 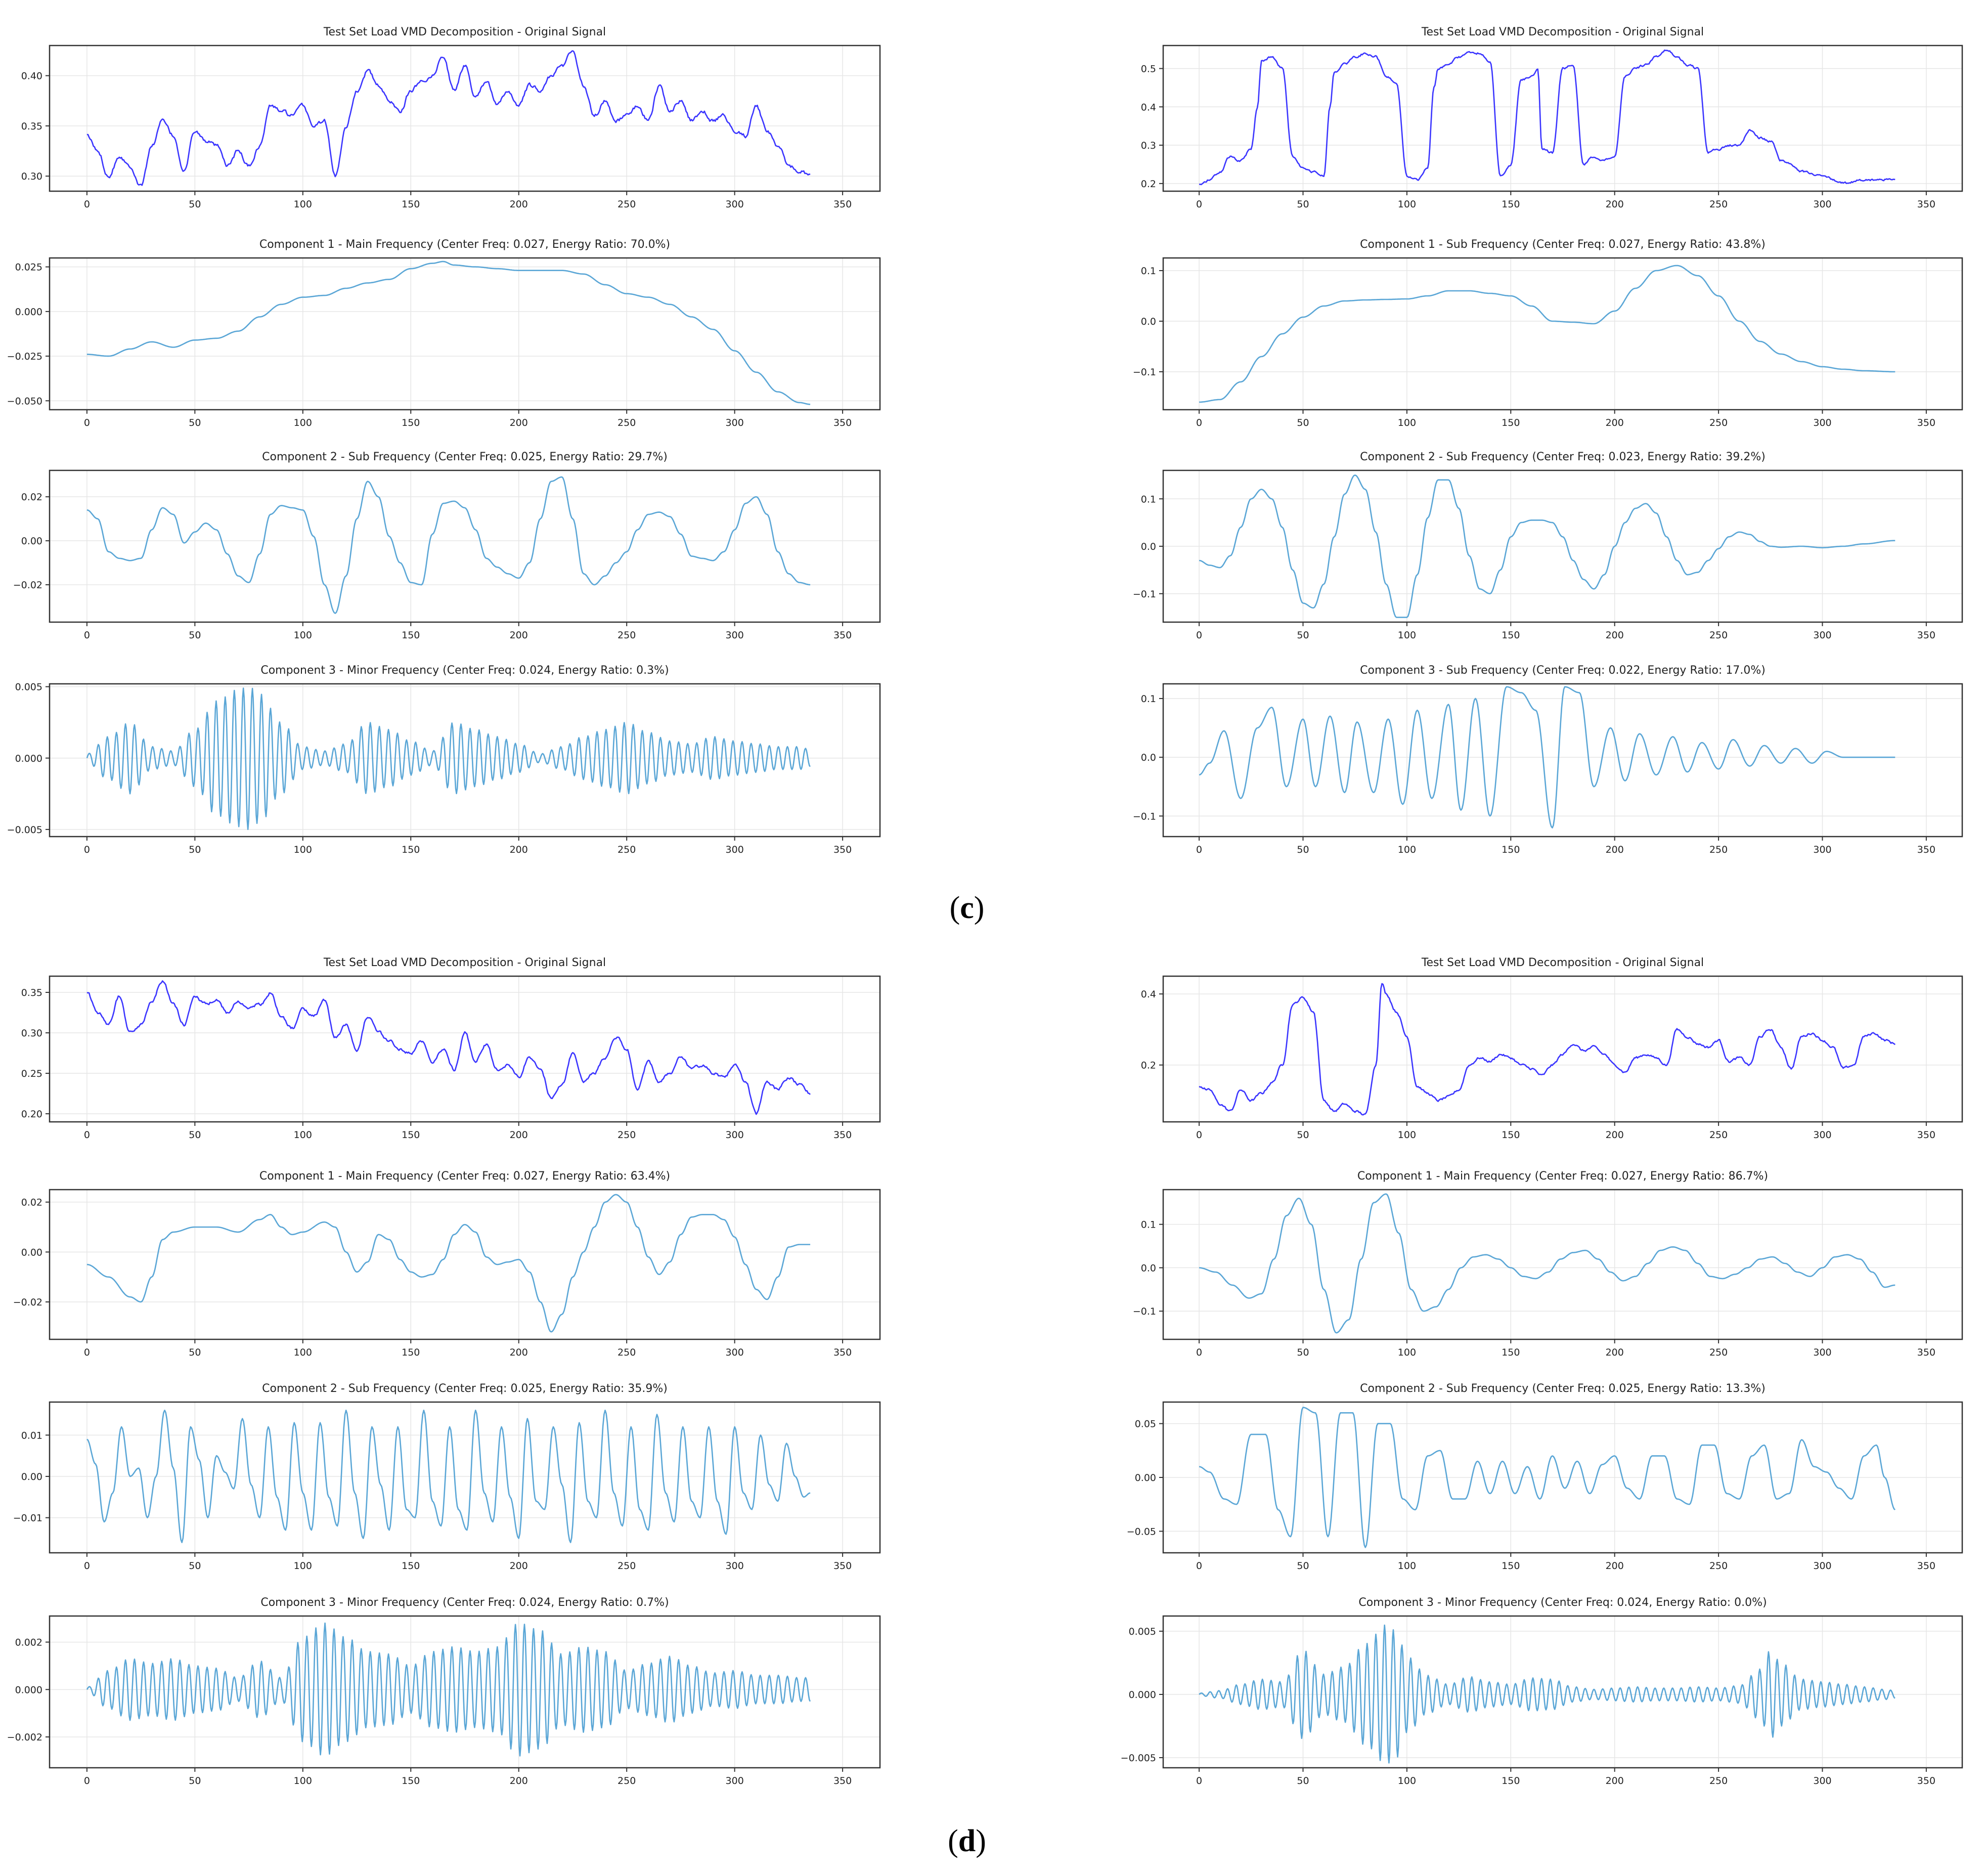 I want to click on subplot-d-left-3-xtick-label: 0, so click(x=87, y=1566).